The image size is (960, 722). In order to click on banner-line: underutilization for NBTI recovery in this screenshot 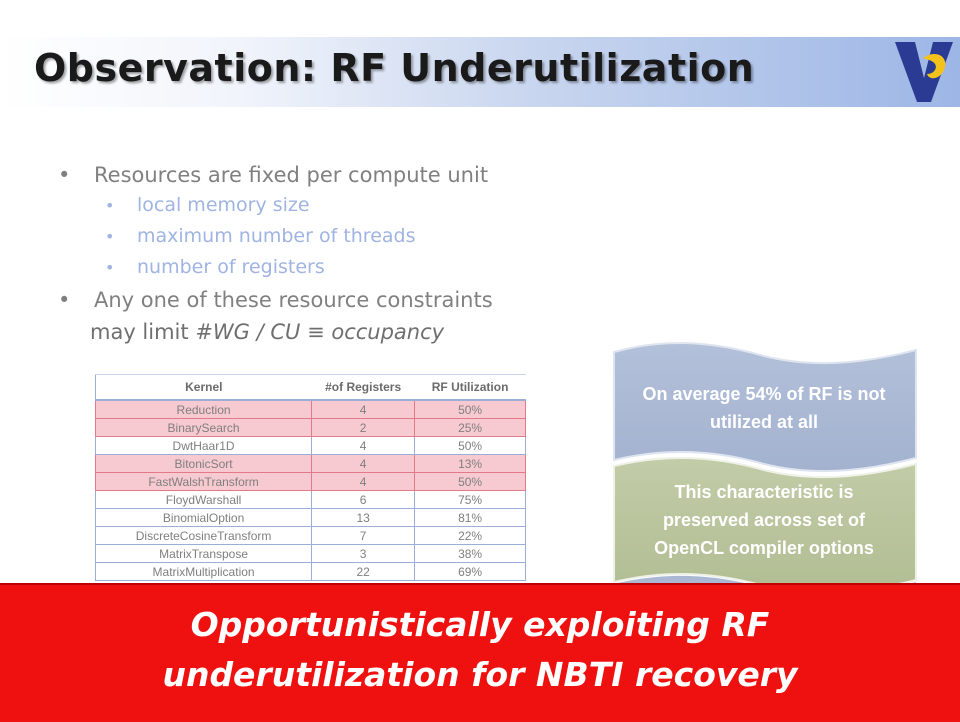, I will do `click(480, 674)`.